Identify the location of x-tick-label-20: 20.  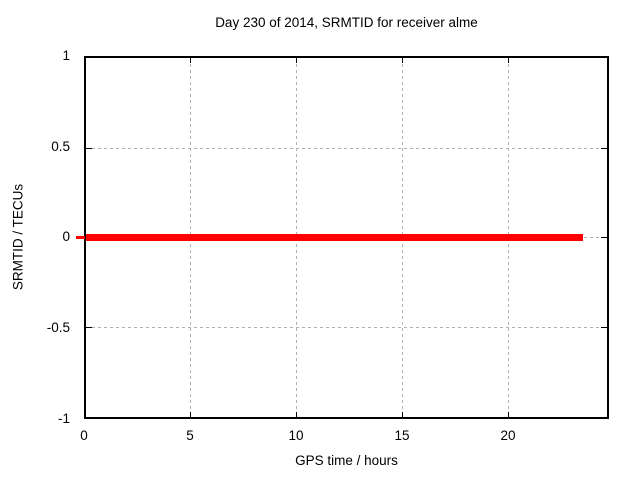
(508, 435).